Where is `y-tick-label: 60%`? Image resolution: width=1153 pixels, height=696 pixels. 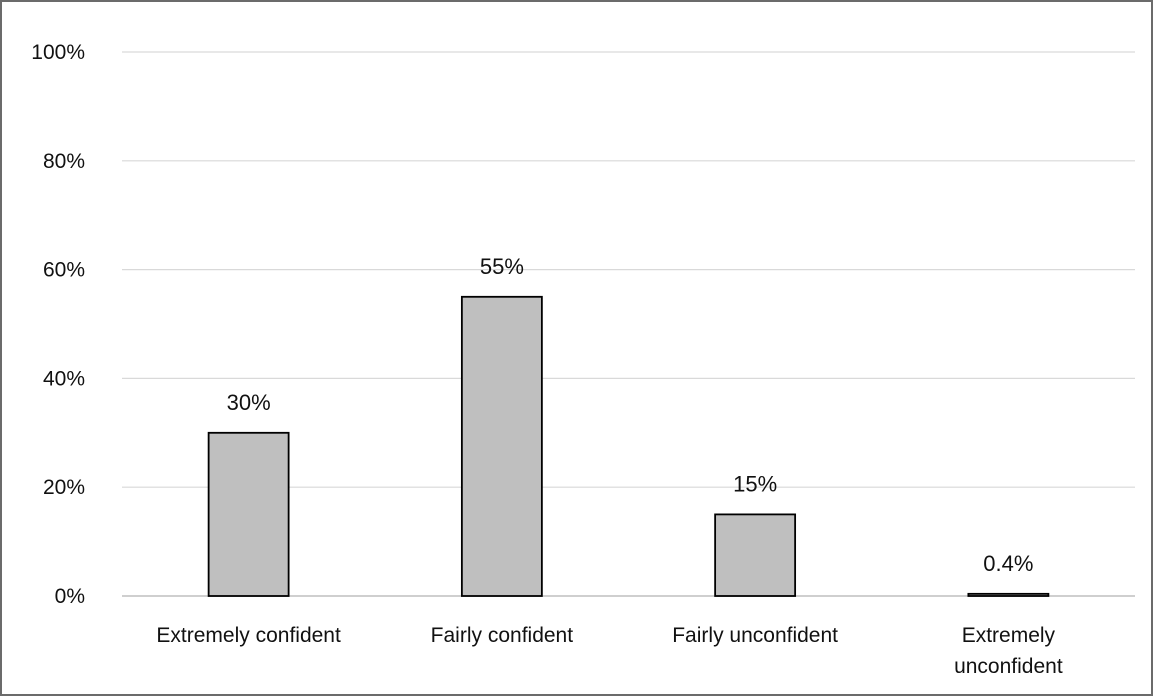 y-tick-label: 60% is located at coordinates (64, 270).